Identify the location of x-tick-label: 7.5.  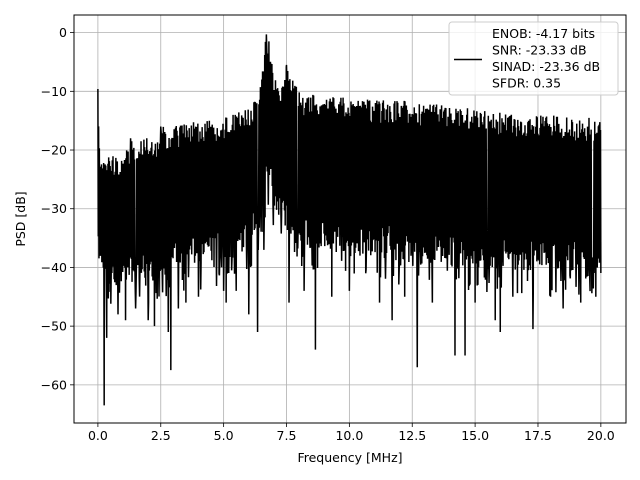
(287, 435).